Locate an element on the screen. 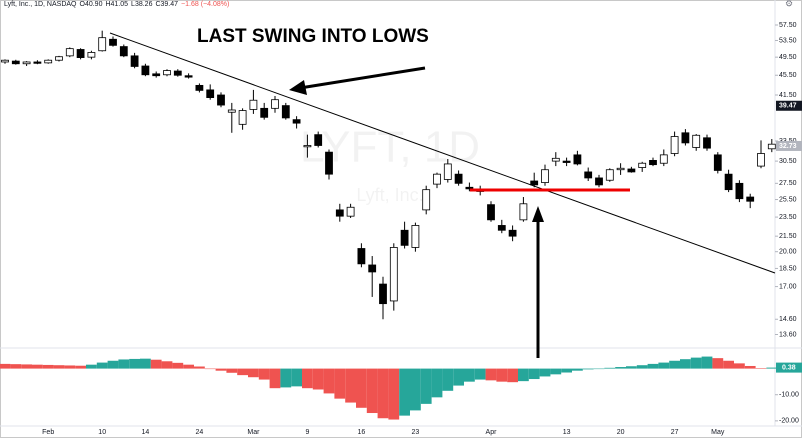 Image resolution: width=802 pixels, height=438 pixels. annotation-arrow is located at coordinates (362, 78).